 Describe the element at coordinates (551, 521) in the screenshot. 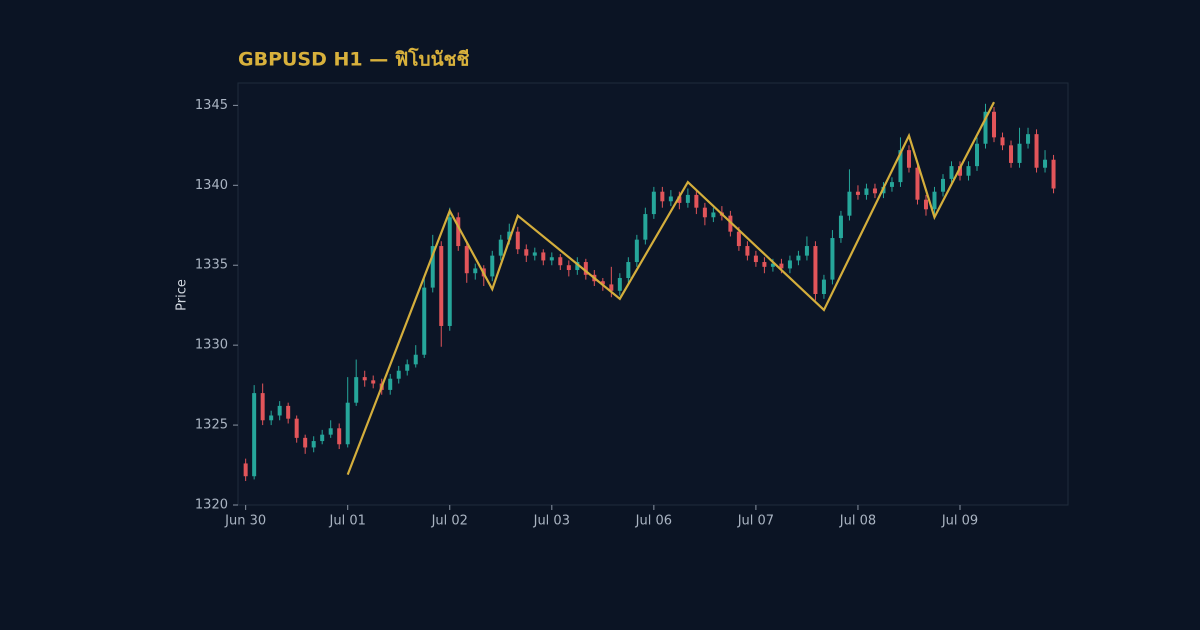

I see `x-tick-label: Jul 03` at that location.